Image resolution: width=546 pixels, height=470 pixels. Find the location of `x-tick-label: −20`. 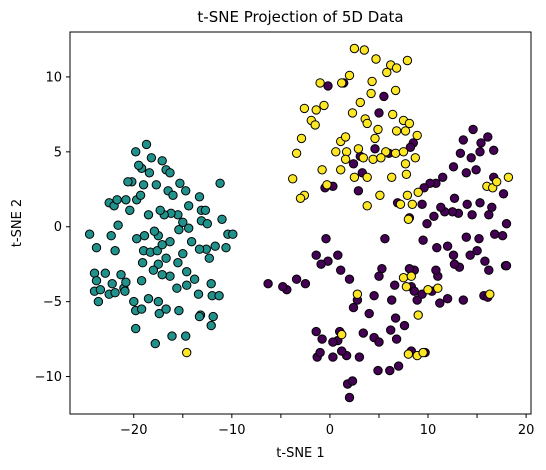

x-tick-label: −20 is located at coordinates (133, 430).